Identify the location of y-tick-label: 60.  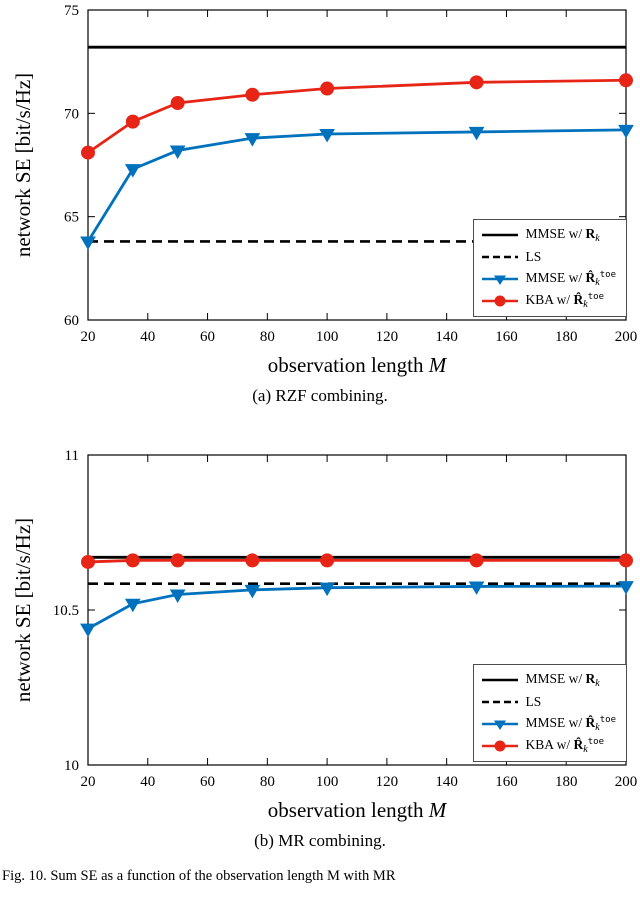
(71, 321).